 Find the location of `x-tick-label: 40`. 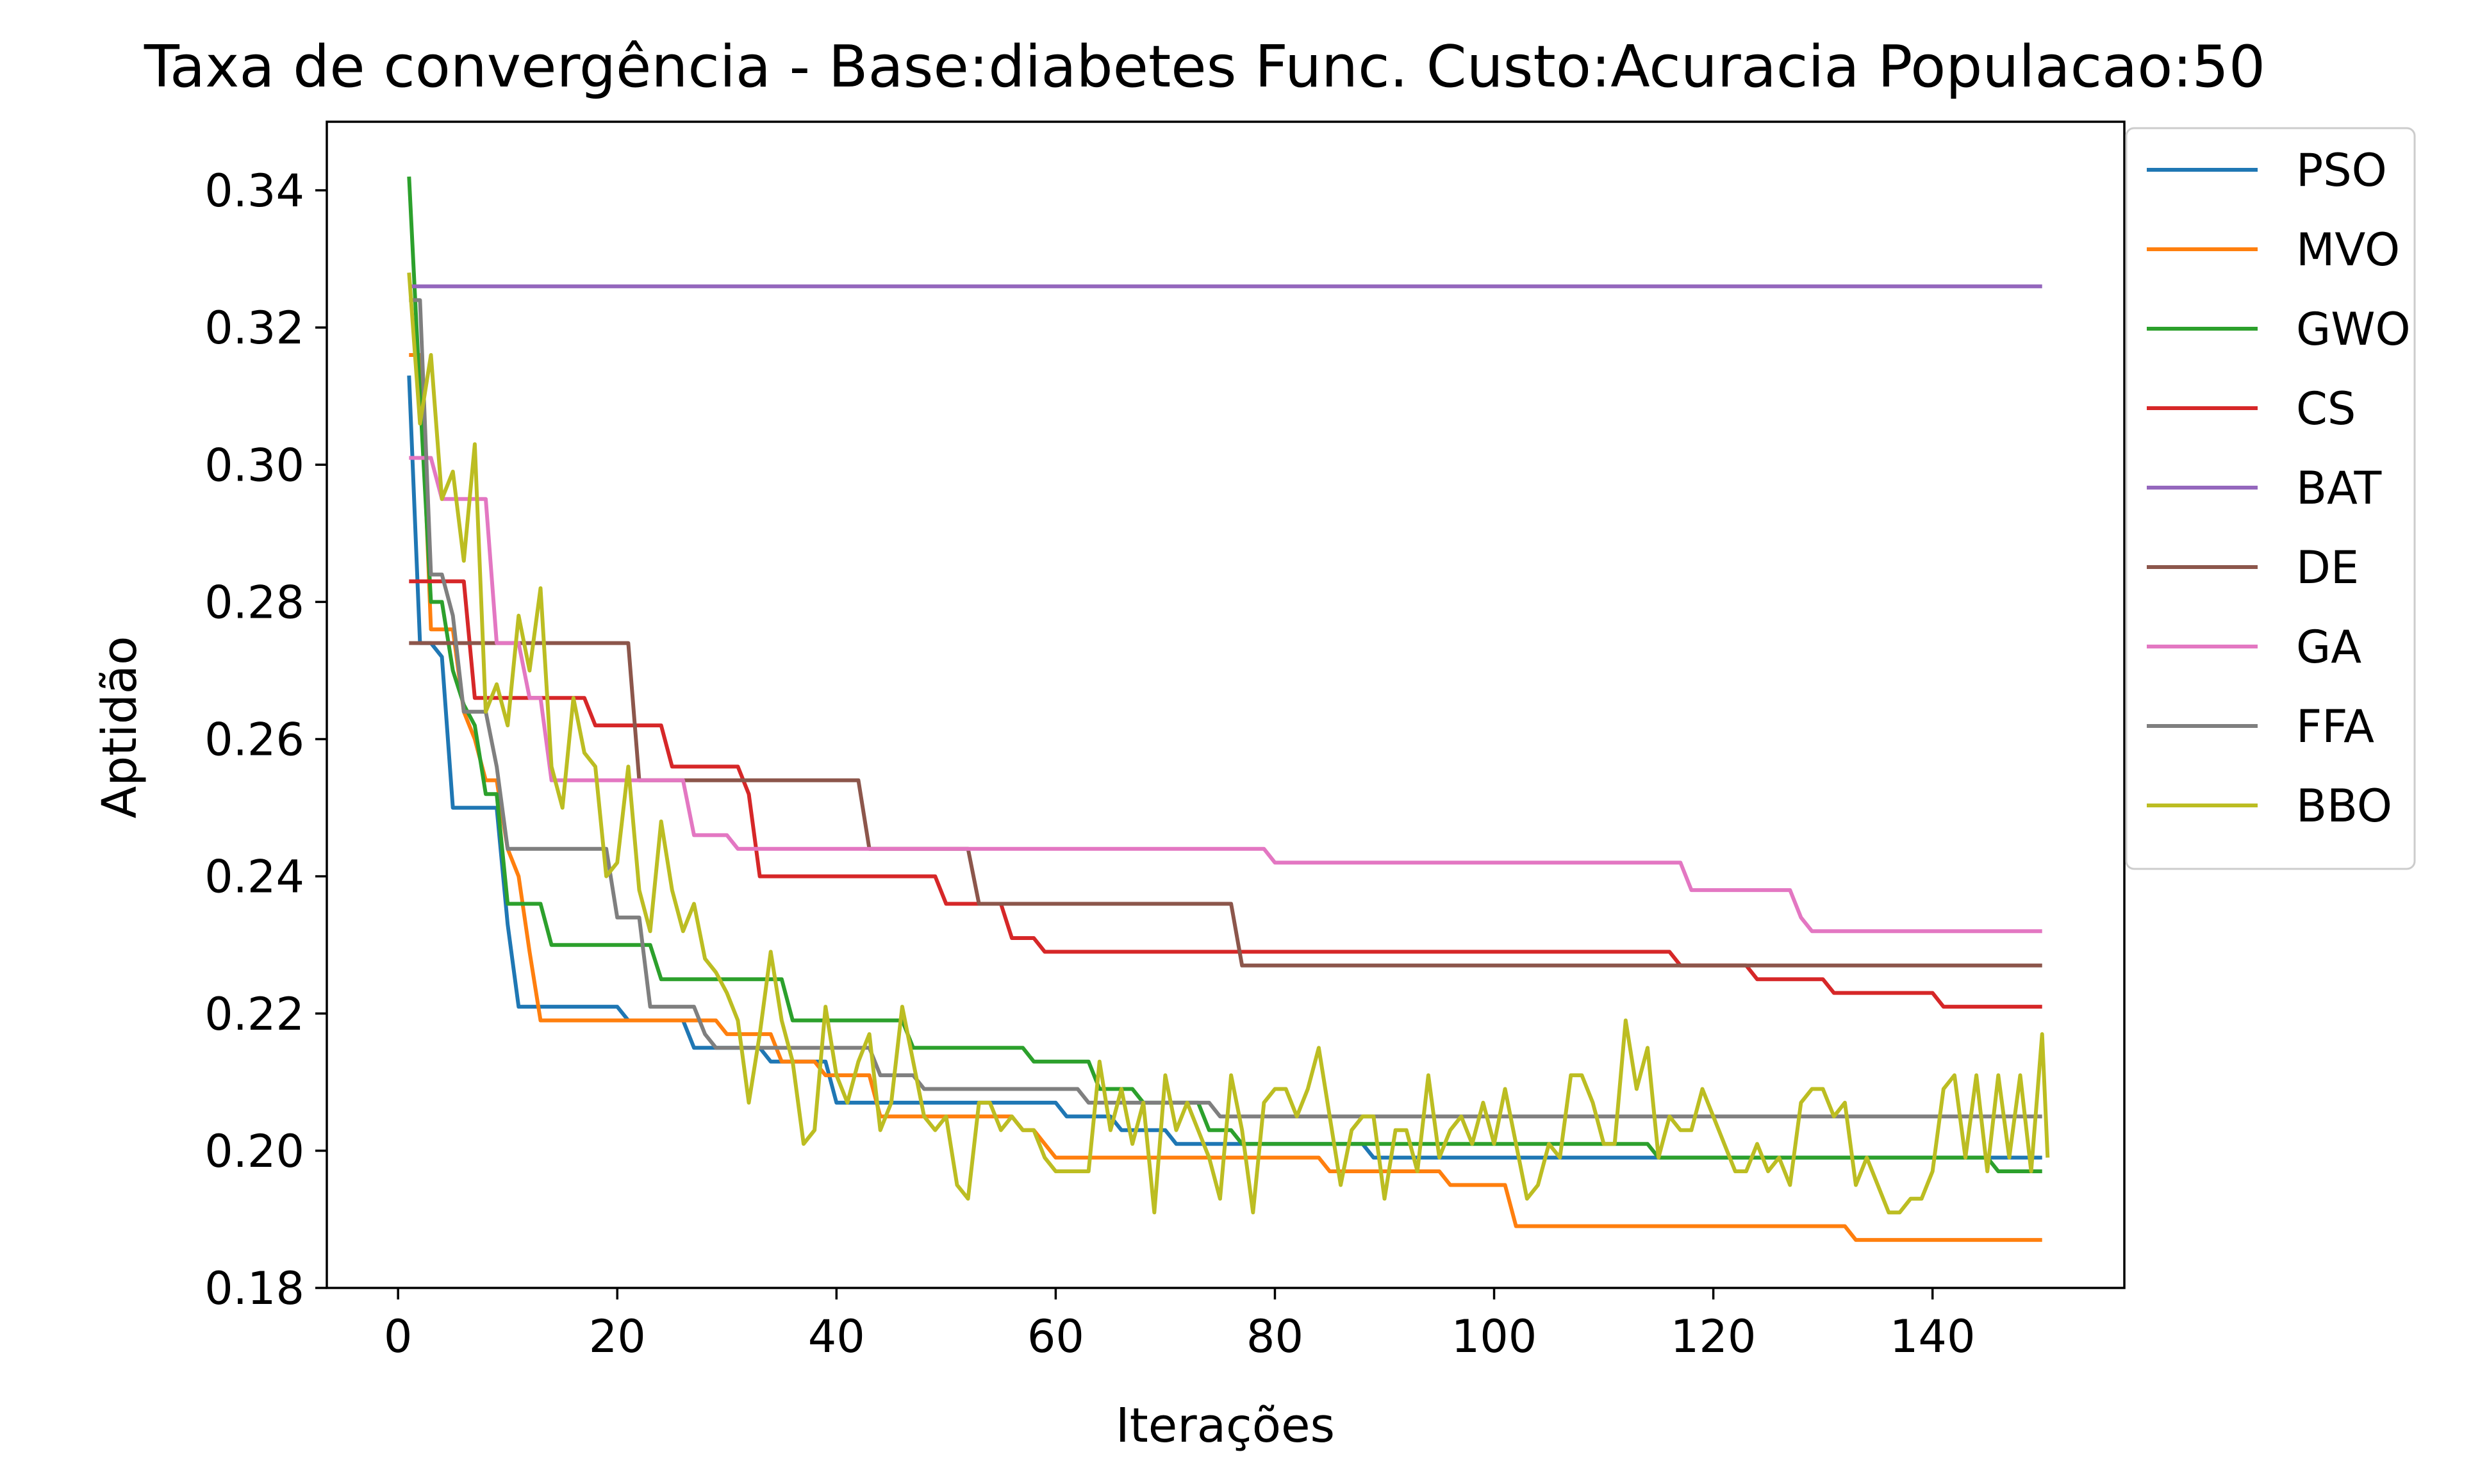

x-tick-label: 40 is located at coordinates (836, 1336).